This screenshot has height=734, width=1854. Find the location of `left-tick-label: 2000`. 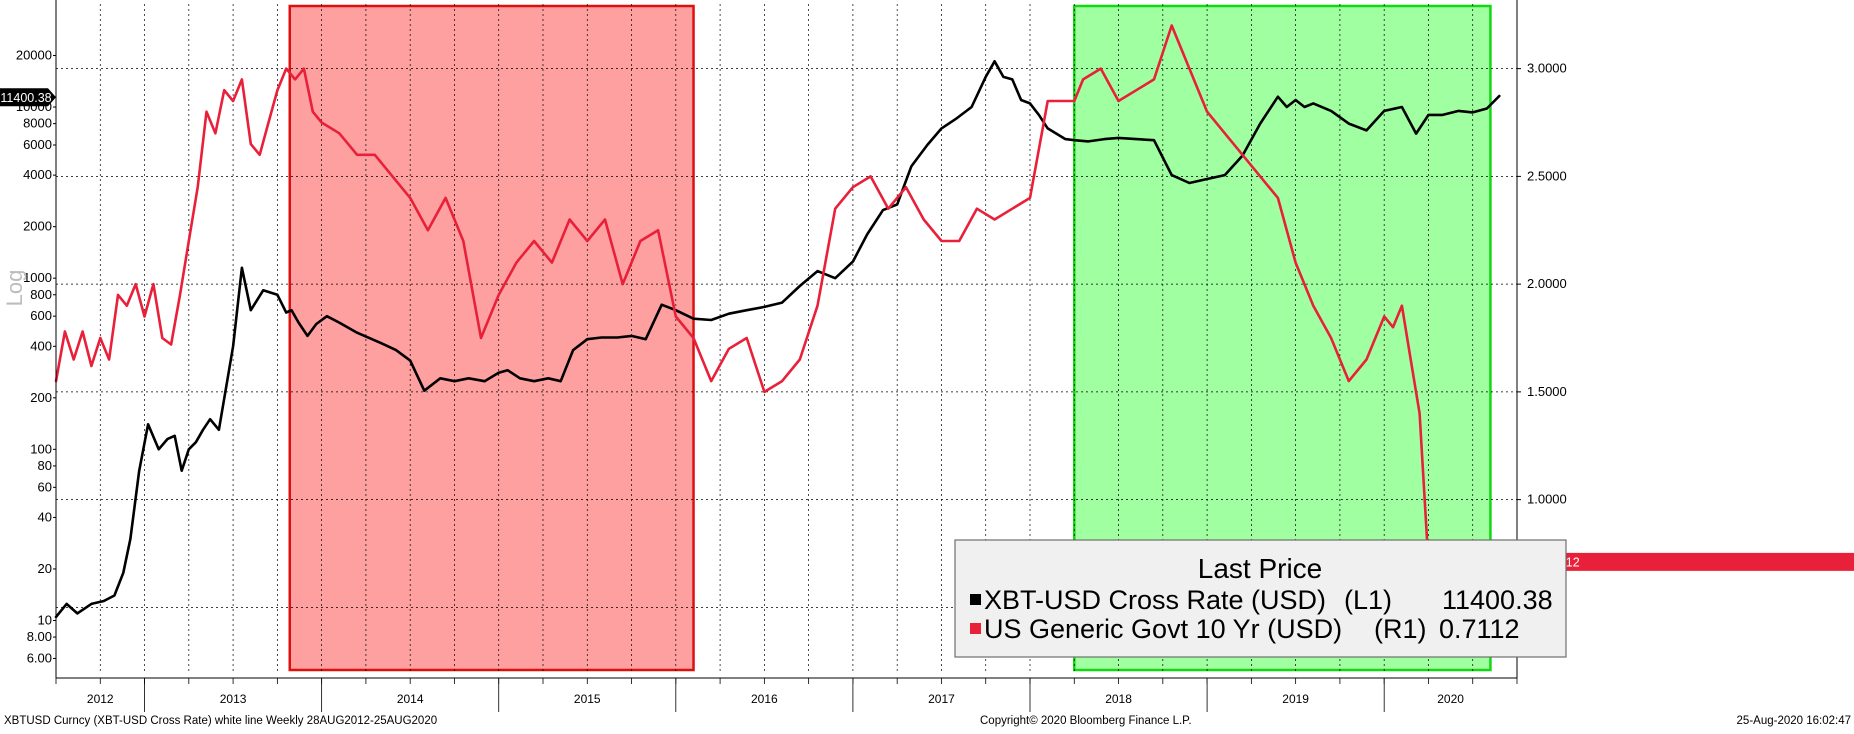

left-tick-label: 2000 is located at coordinates (37, 226).